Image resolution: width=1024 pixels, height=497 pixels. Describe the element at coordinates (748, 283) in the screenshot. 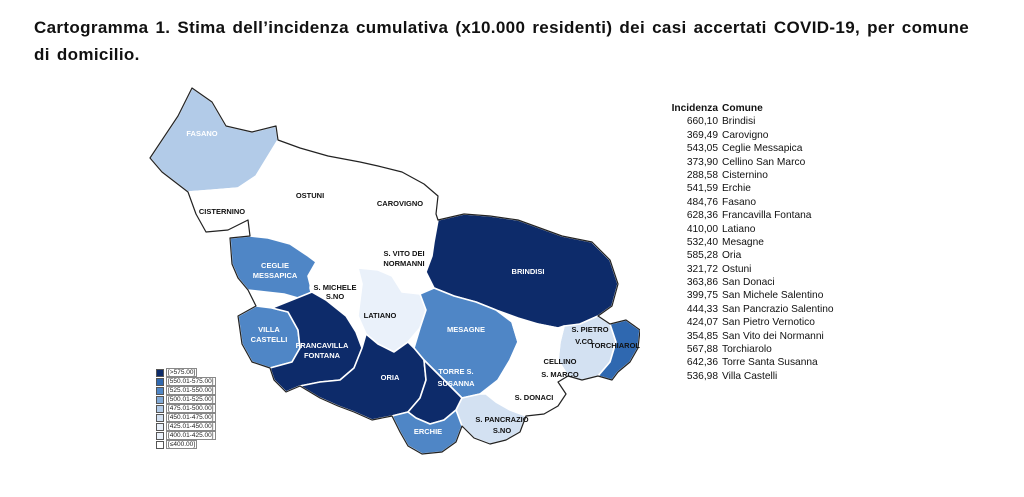

I see `comune-name: San Donaci` at that location.